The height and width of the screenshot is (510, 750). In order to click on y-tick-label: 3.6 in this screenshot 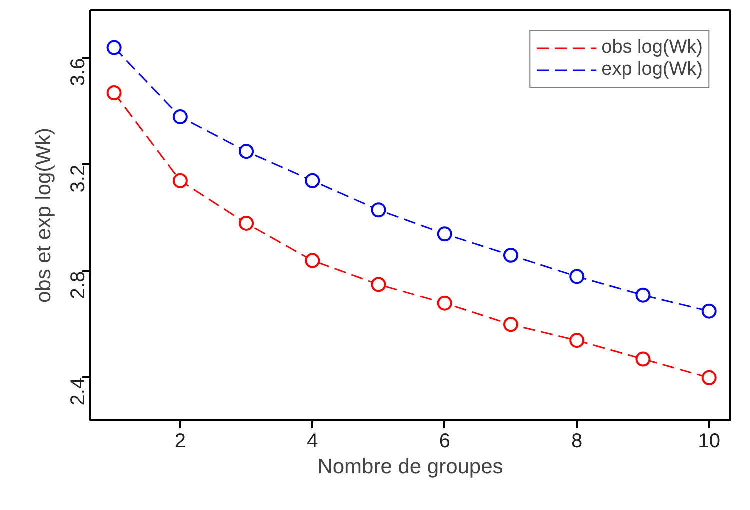, I will do `click(79, 72)`.